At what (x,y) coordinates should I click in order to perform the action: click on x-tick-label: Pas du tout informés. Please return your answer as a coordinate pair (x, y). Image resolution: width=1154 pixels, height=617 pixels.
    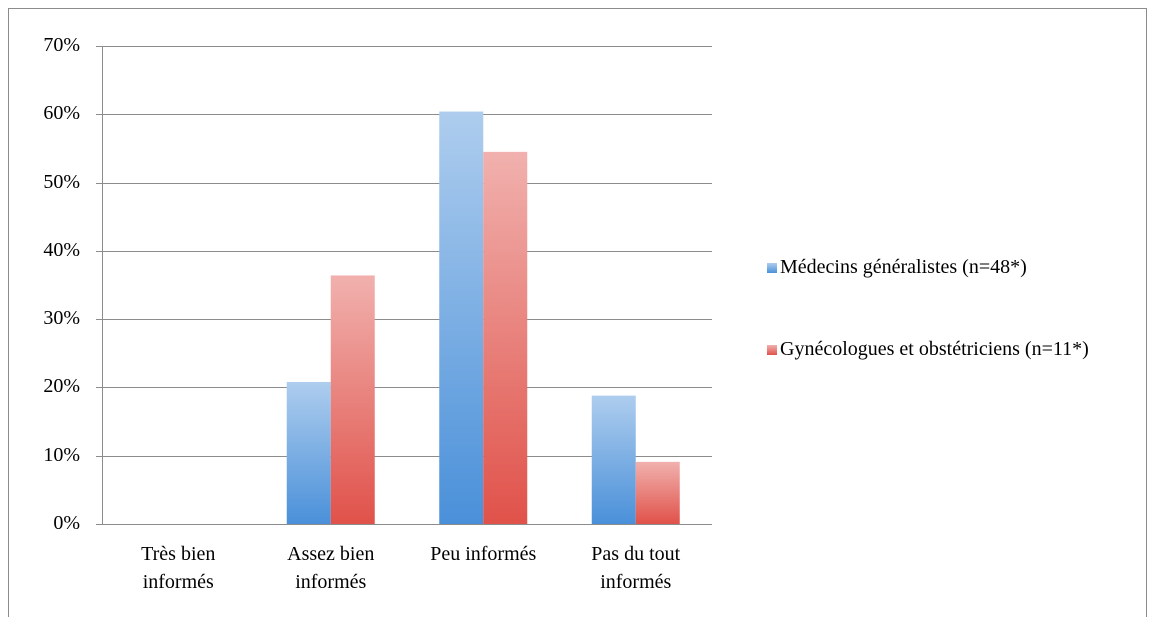
    Looking at the image, I should click on (636, 568).